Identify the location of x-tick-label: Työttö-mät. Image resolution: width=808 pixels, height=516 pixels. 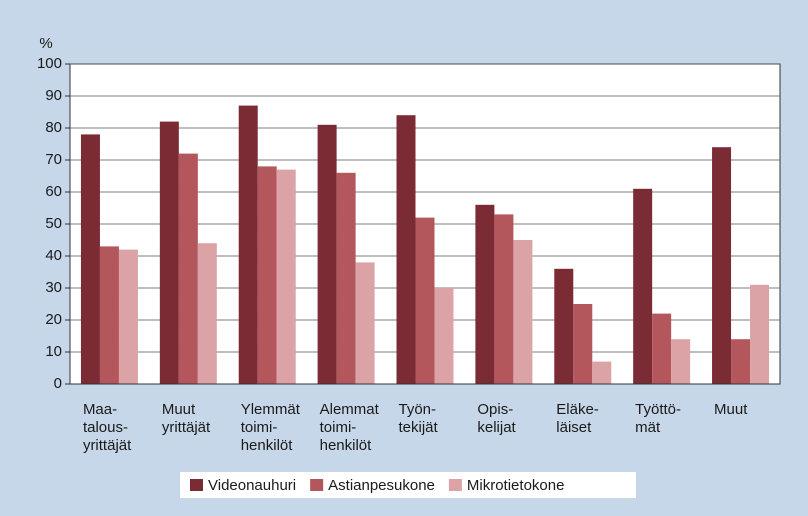
(658, 418).